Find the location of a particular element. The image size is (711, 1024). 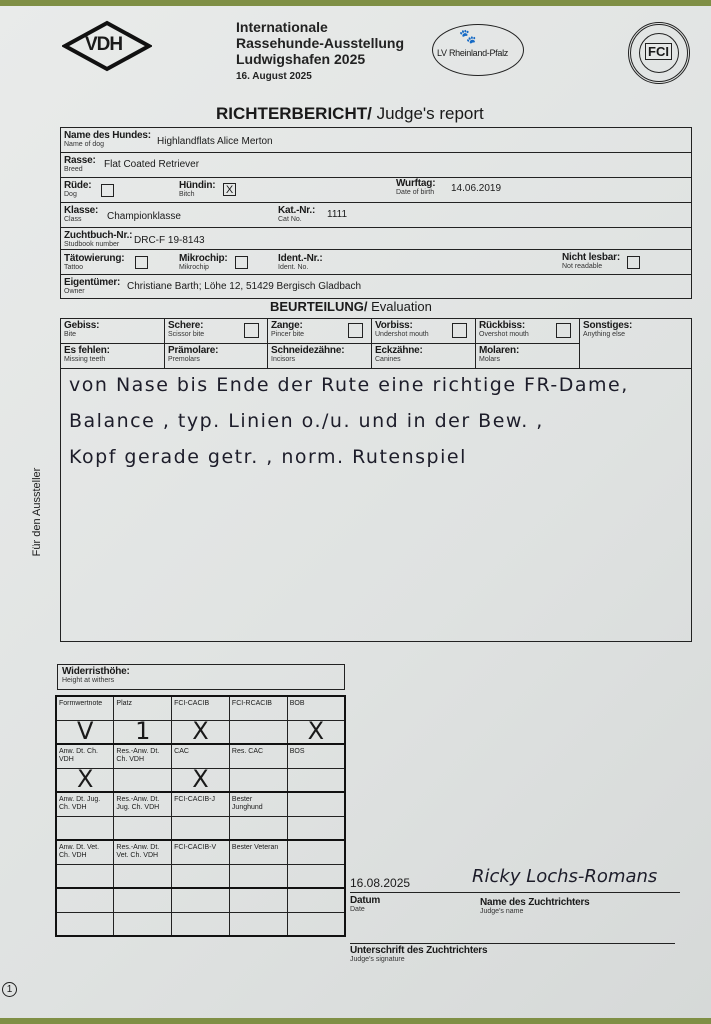

evaluation-cell: Prämolare: Premolars is located at coordinates (216, 356).